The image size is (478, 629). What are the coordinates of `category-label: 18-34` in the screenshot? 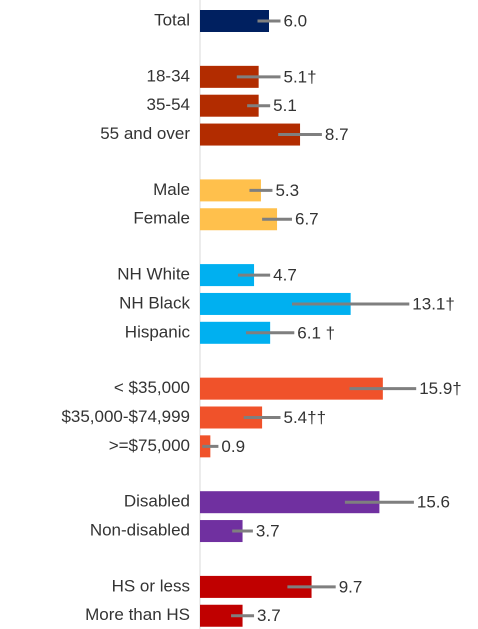 It's located at (168, 75).